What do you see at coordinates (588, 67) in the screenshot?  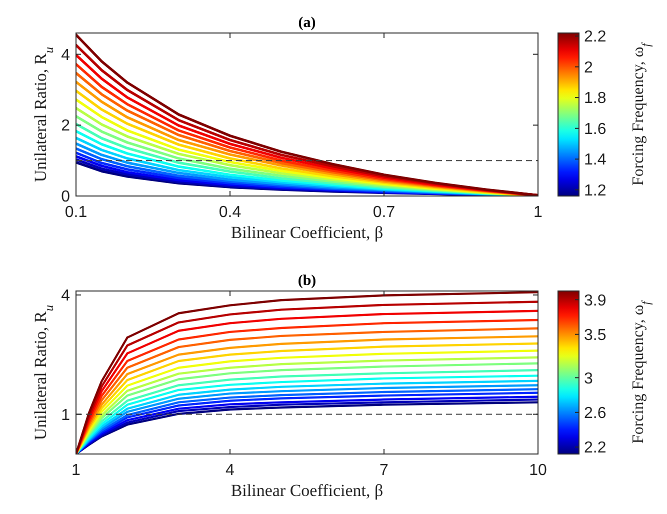 I see `color-bar-label: 2` at bounding box center [588, 67].